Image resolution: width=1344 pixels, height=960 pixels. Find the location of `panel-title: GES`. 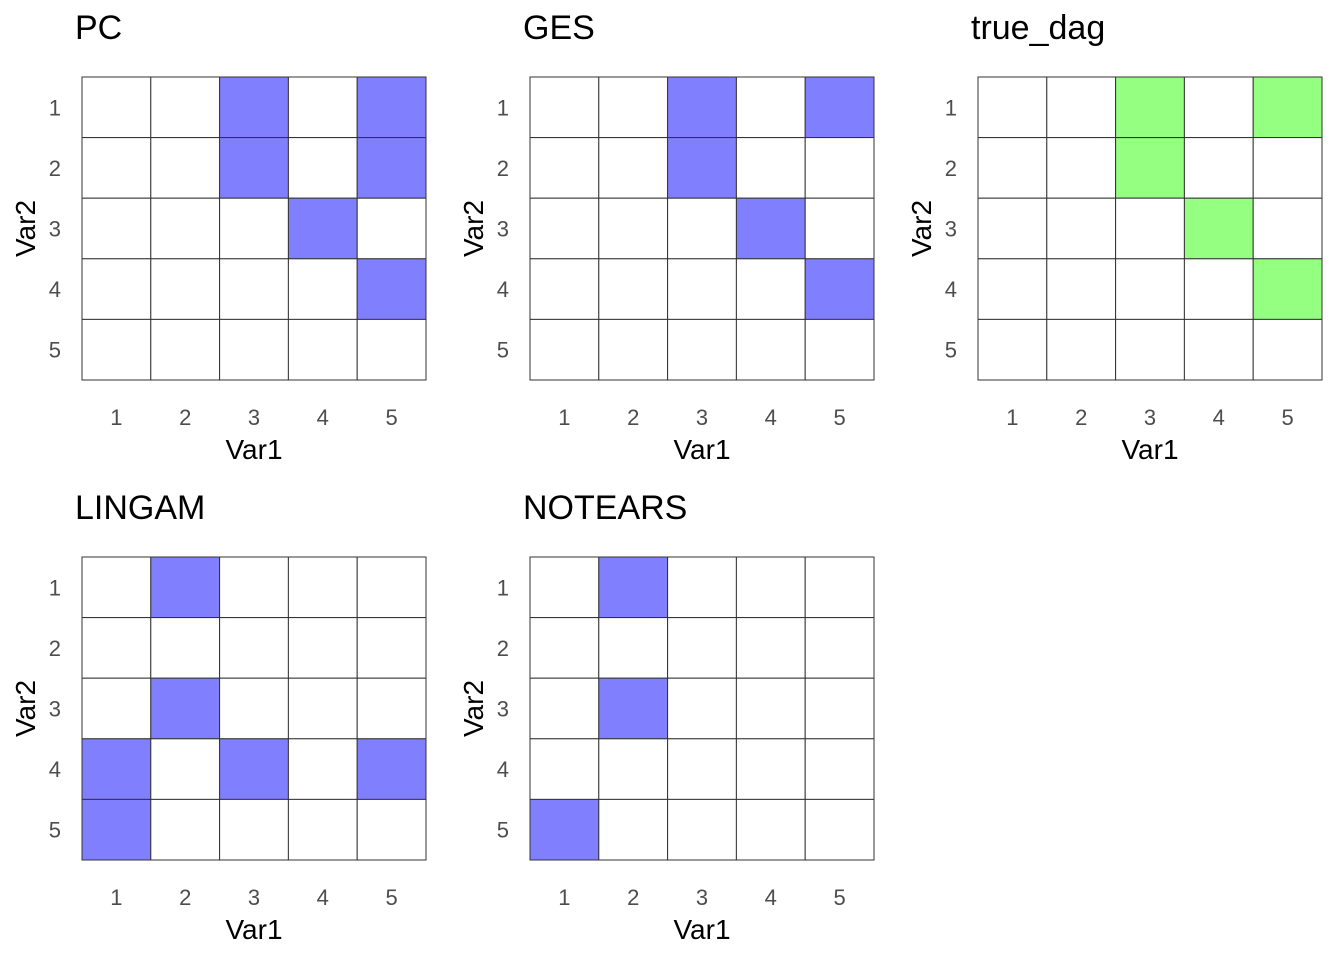

panel-title: GES is located at coordinates (559, 28).